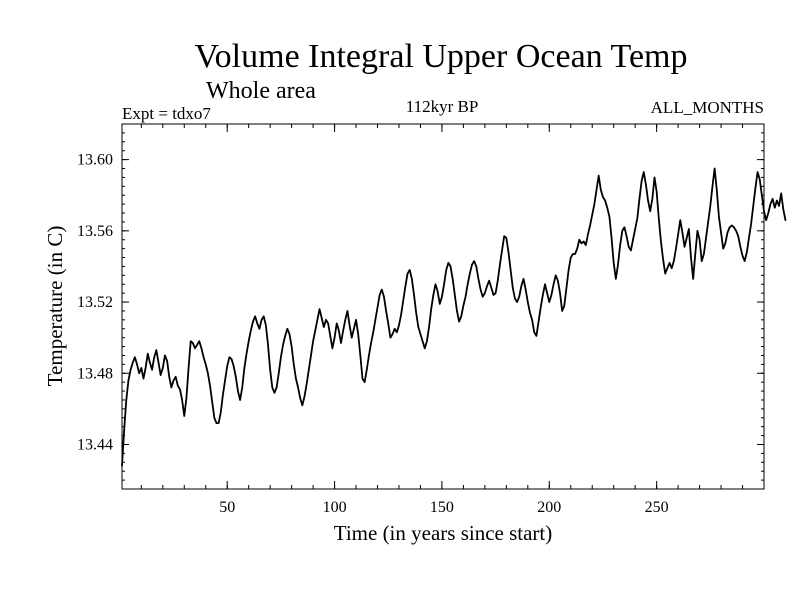 Image resolution: width=800 pixels, height=600 pixels. What do you see at coordinates (442, 507) in the screenshot?
I see `x-axis-tick-label: 150` at bounding box center [442, 507].